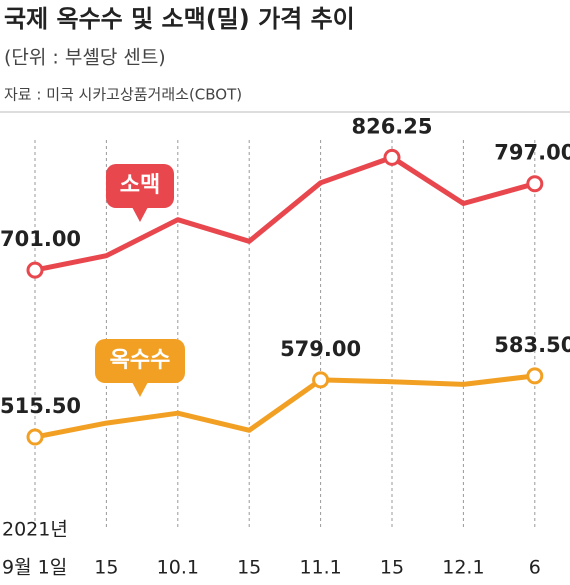 The image size is (570, 585). I want to click on line, so click(285, 406).